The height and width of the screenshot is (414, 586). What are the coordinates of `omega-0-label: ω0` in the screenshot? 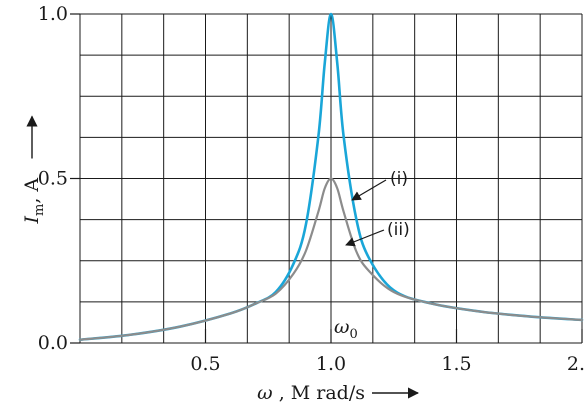 It's located at (346, 329).